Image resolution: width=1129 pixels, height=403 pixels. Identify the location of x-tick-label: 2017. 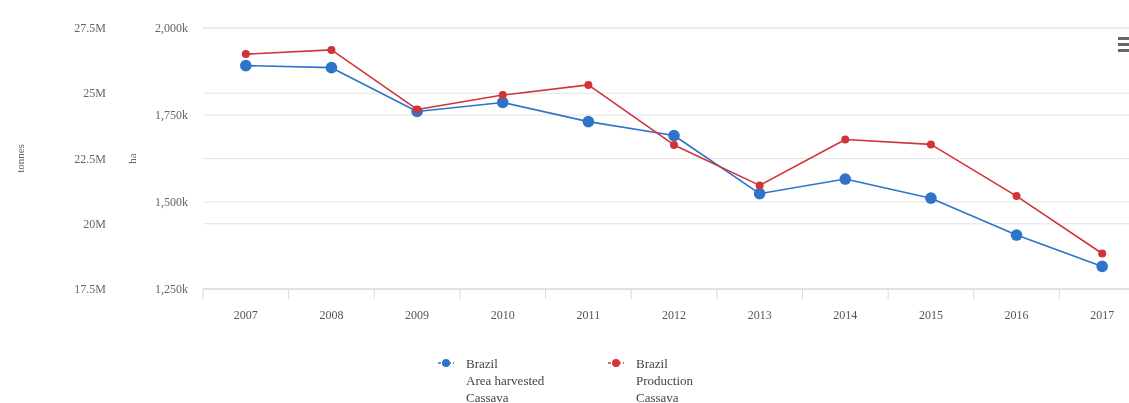
(1102, 315).